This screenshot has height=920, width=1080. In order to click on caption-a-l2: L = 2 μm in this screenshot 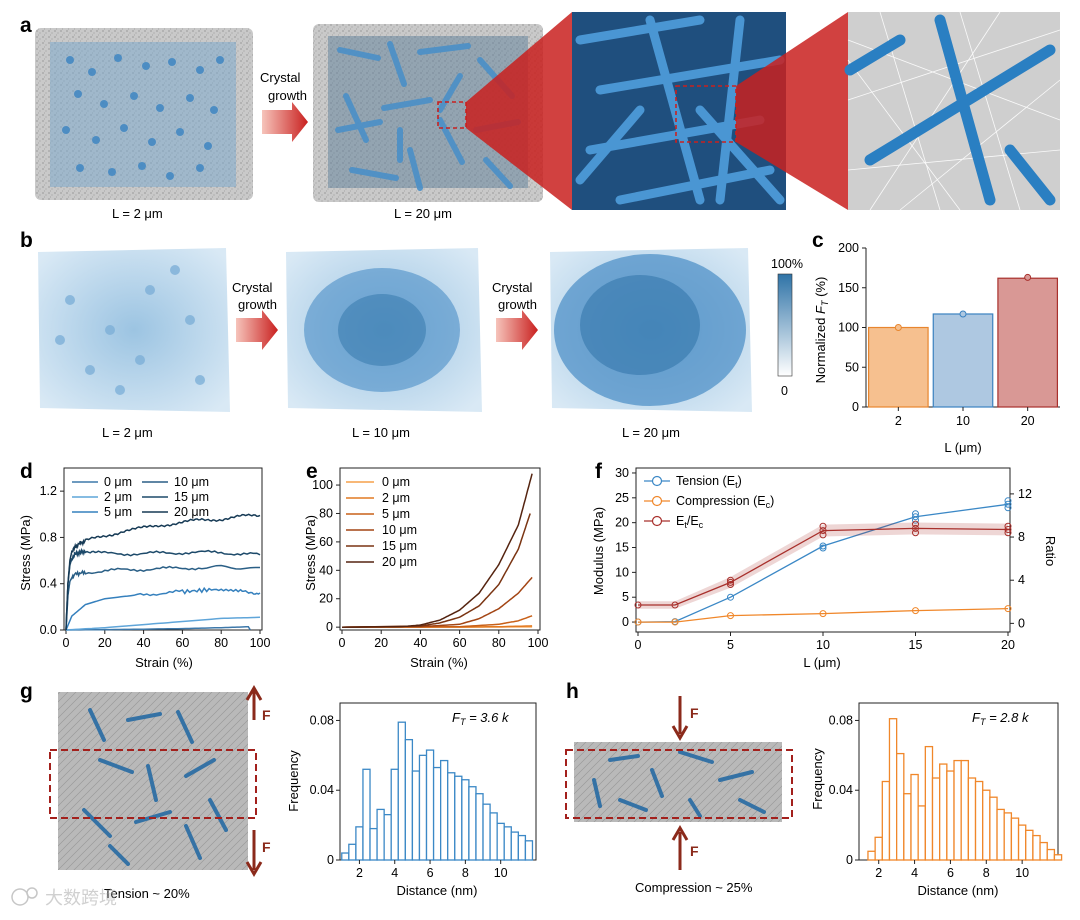, I will do `click(137, 213)`.